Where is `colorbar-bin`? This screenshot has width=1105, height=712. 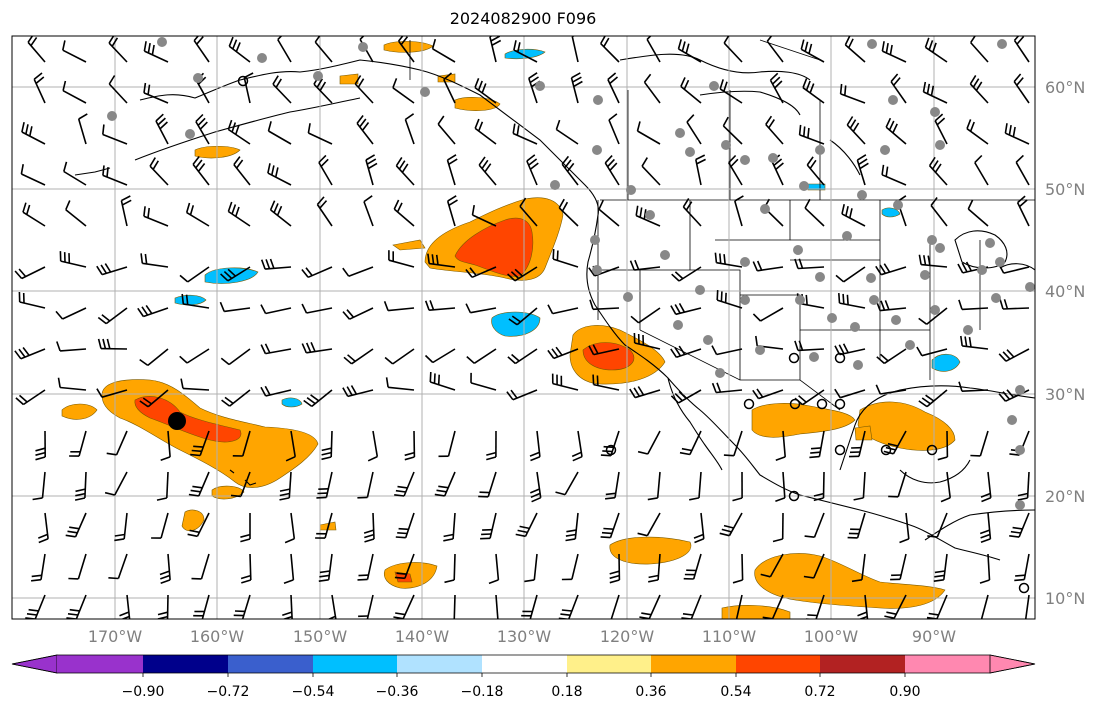 colorbar-bin is located at coordinates (270, 664).